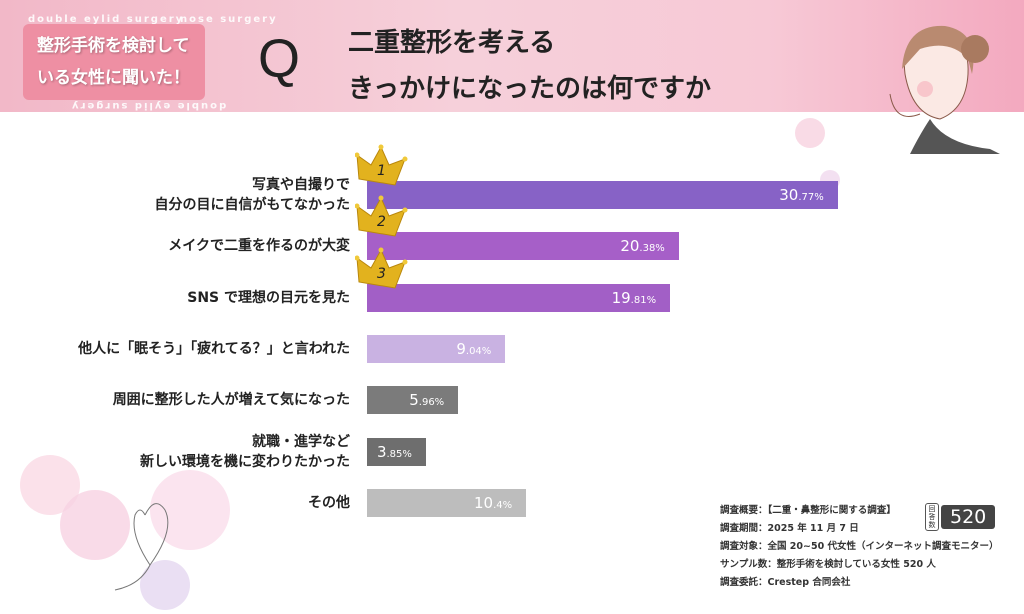 This screenshot has width=1024, height=614. I want to click on category-label: メイクで二重を作るのが大変, so click(259, 246).